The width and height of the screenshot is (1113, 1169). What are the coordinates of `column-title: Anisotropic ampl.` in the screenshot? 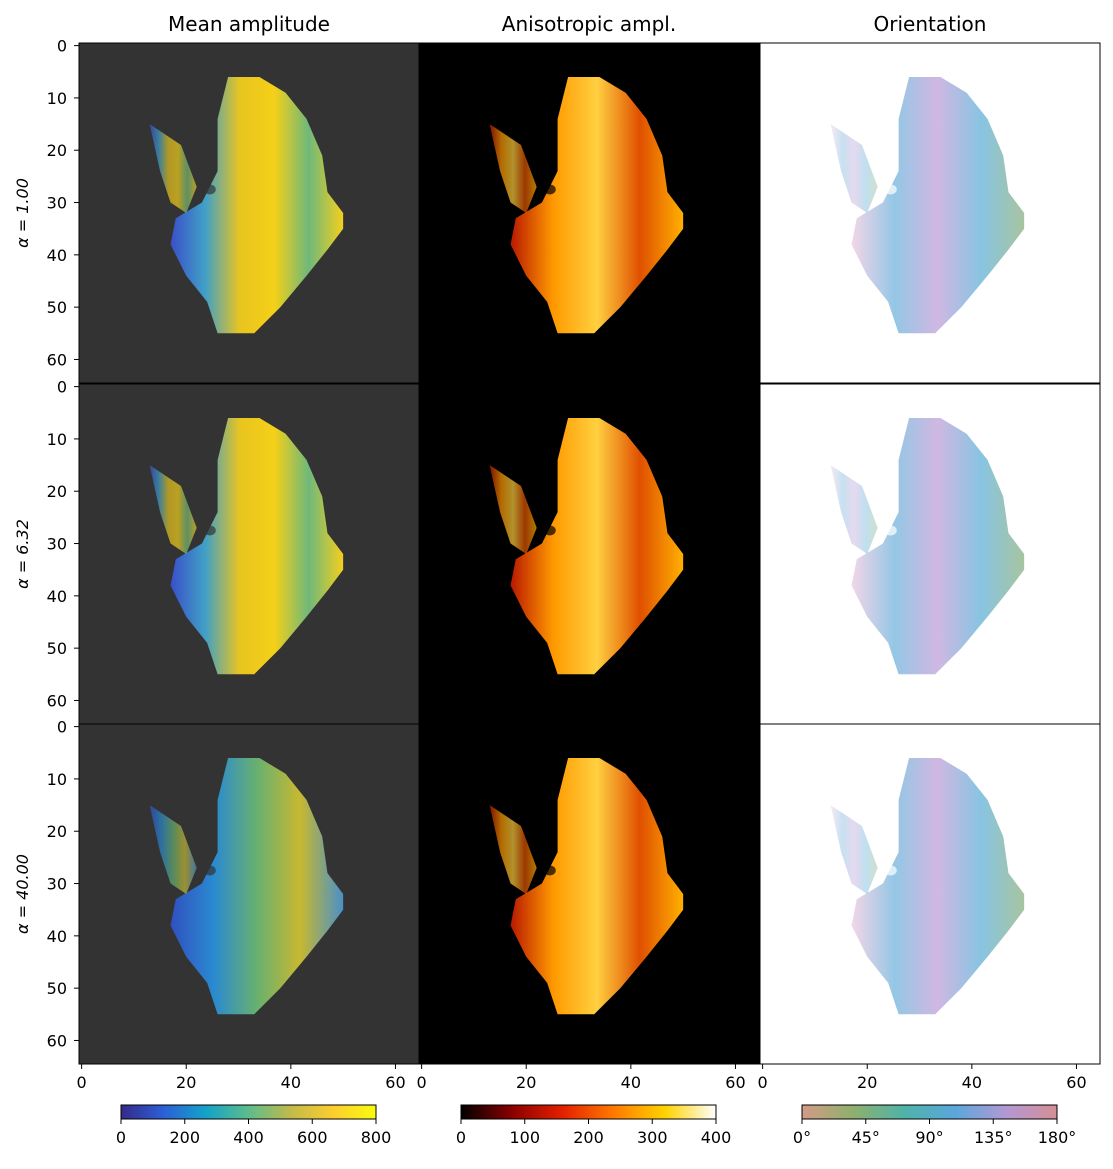 It's located at (589, 24).